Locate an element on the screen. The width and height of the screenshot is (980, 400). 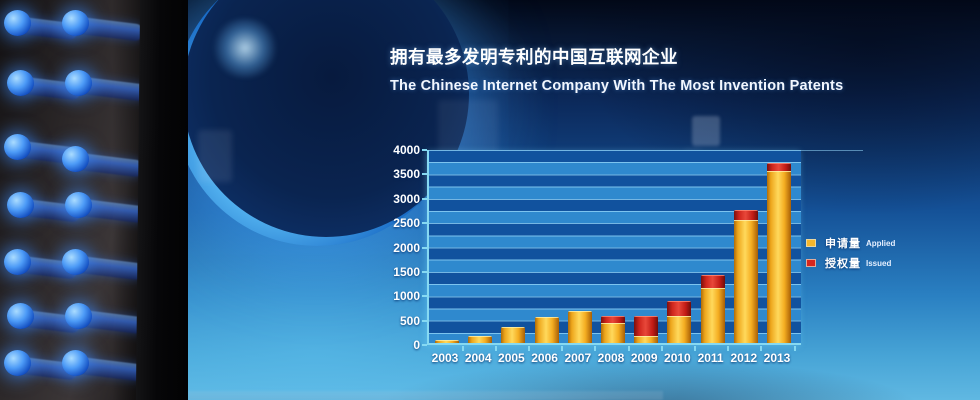
chart-legend: 申请量 Applied 授权量 Issued is located at coordinates (850, 255).